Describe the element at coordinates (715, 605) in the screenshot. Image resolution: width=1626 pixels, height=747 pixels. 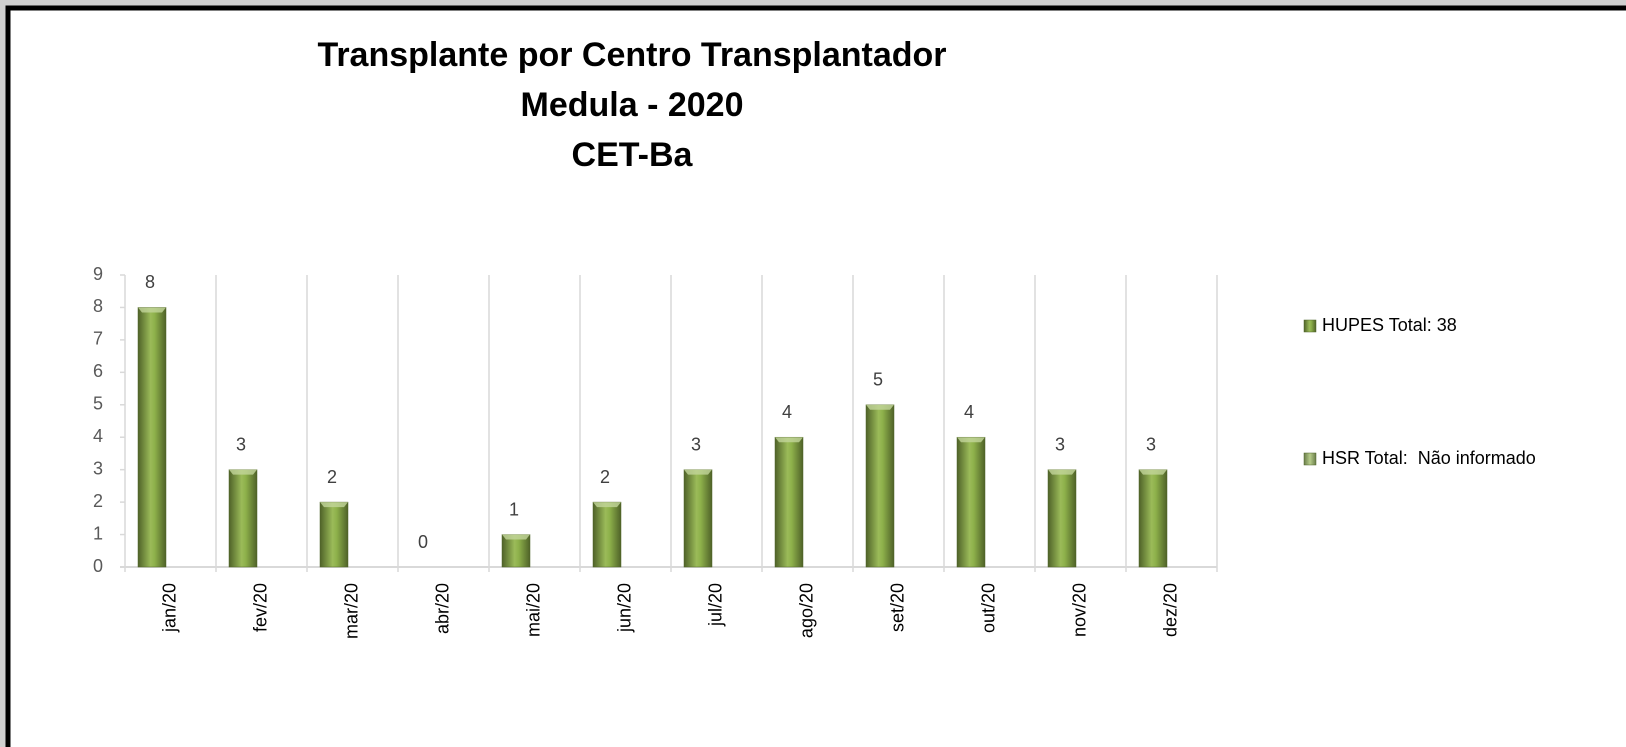
I see `x-tick-label: jul/20` at that location.